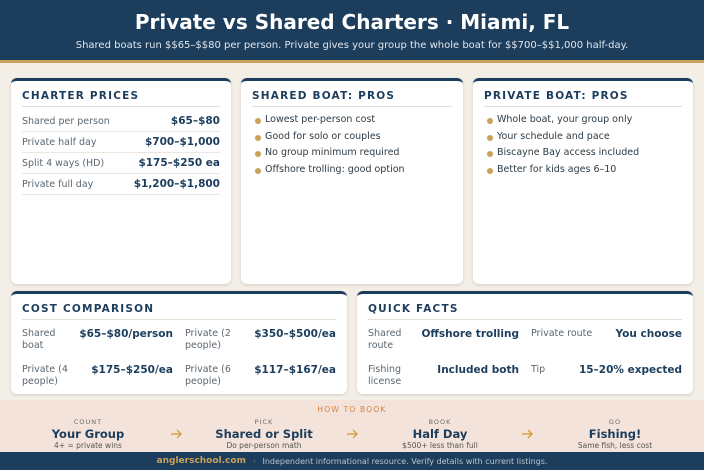  I want to click on how-to-book, so click(352, 426).